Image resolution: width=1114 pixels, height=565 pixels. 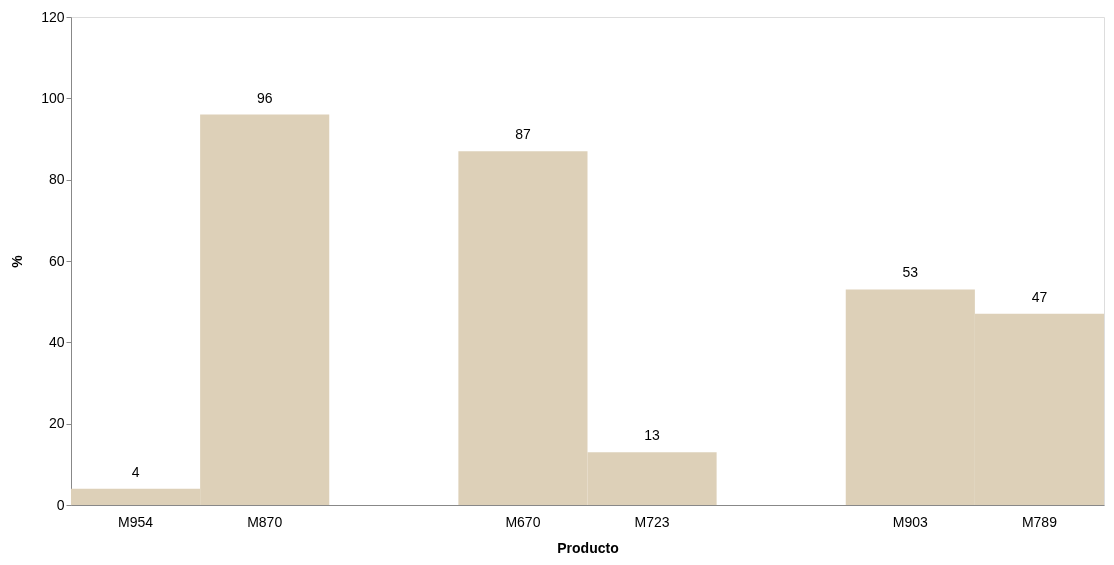 What do you see at coordinates (135, 471) in the screenshot?
I see `data-label: 4` at bounding box center [135, 471].